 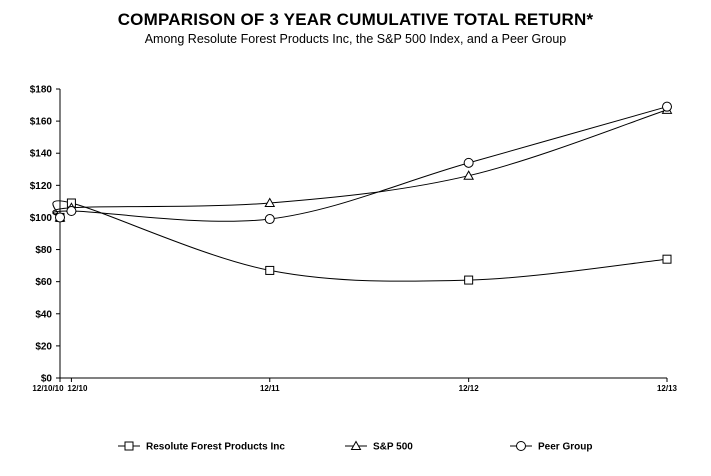 What do you see at coordinates (48, 388) in the screenshot?
I see `x-tick-label: 12/10/10` at bounding box center [48, 388].